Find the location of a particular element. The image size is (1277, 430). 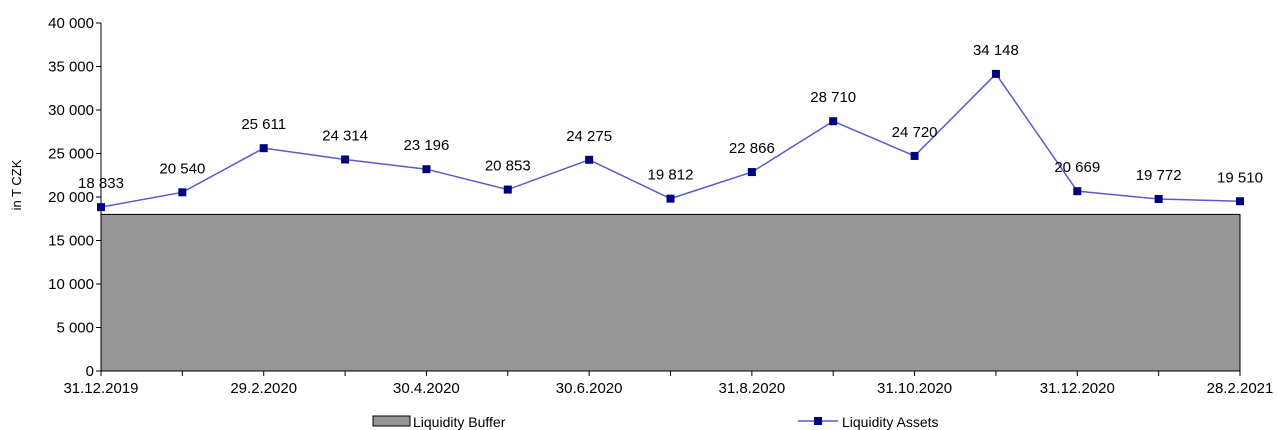

x-tick-label: 31.10.2020 is located at coordinates (914, 388).